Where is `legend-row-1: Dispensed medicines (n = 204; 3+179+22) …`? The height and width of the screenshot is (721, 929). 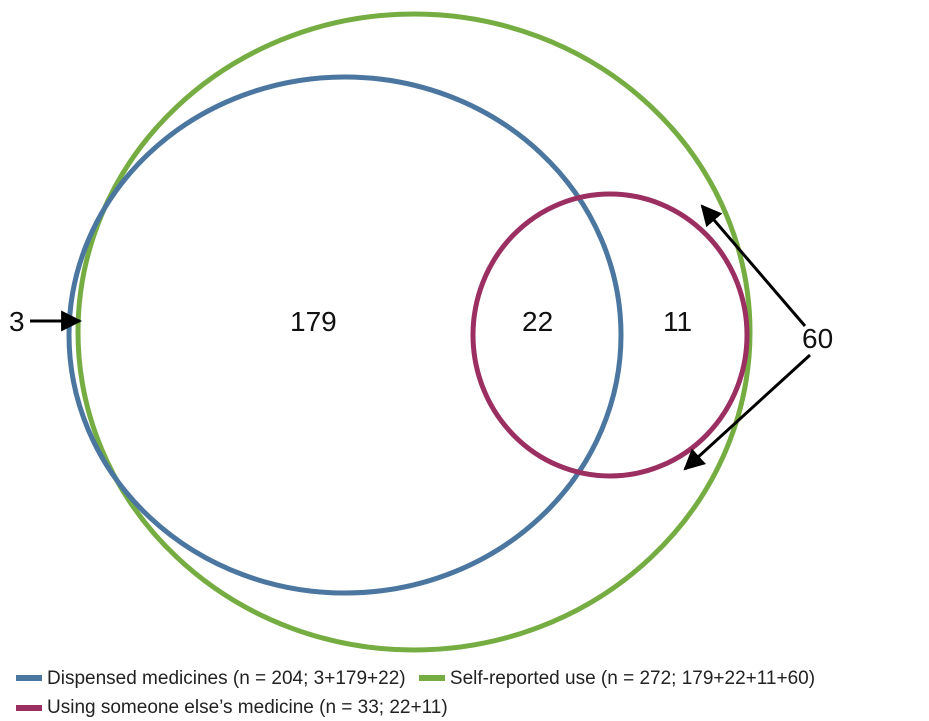 legend-row-1: Dispensed medicines (n = 204; 3+179+22) … is located at coordinates (419, 677).